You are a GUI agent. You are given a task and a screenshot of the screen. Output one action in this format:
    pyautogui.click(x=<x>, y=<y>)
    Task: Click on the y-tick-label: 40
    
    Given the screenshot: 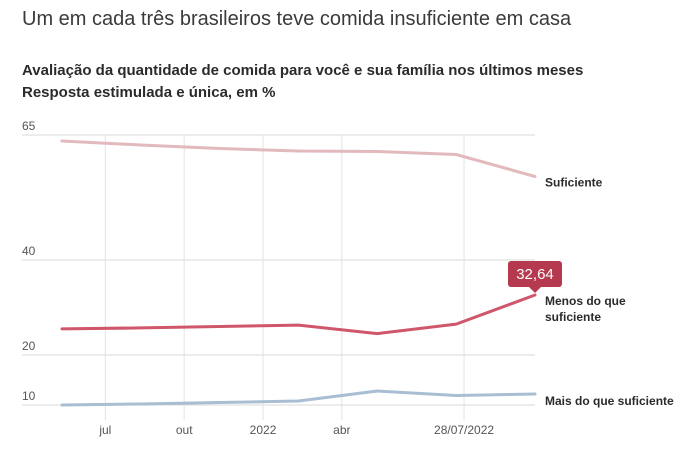 What is the action you would take?
    pyautogui.click(x=29, y=251)
    